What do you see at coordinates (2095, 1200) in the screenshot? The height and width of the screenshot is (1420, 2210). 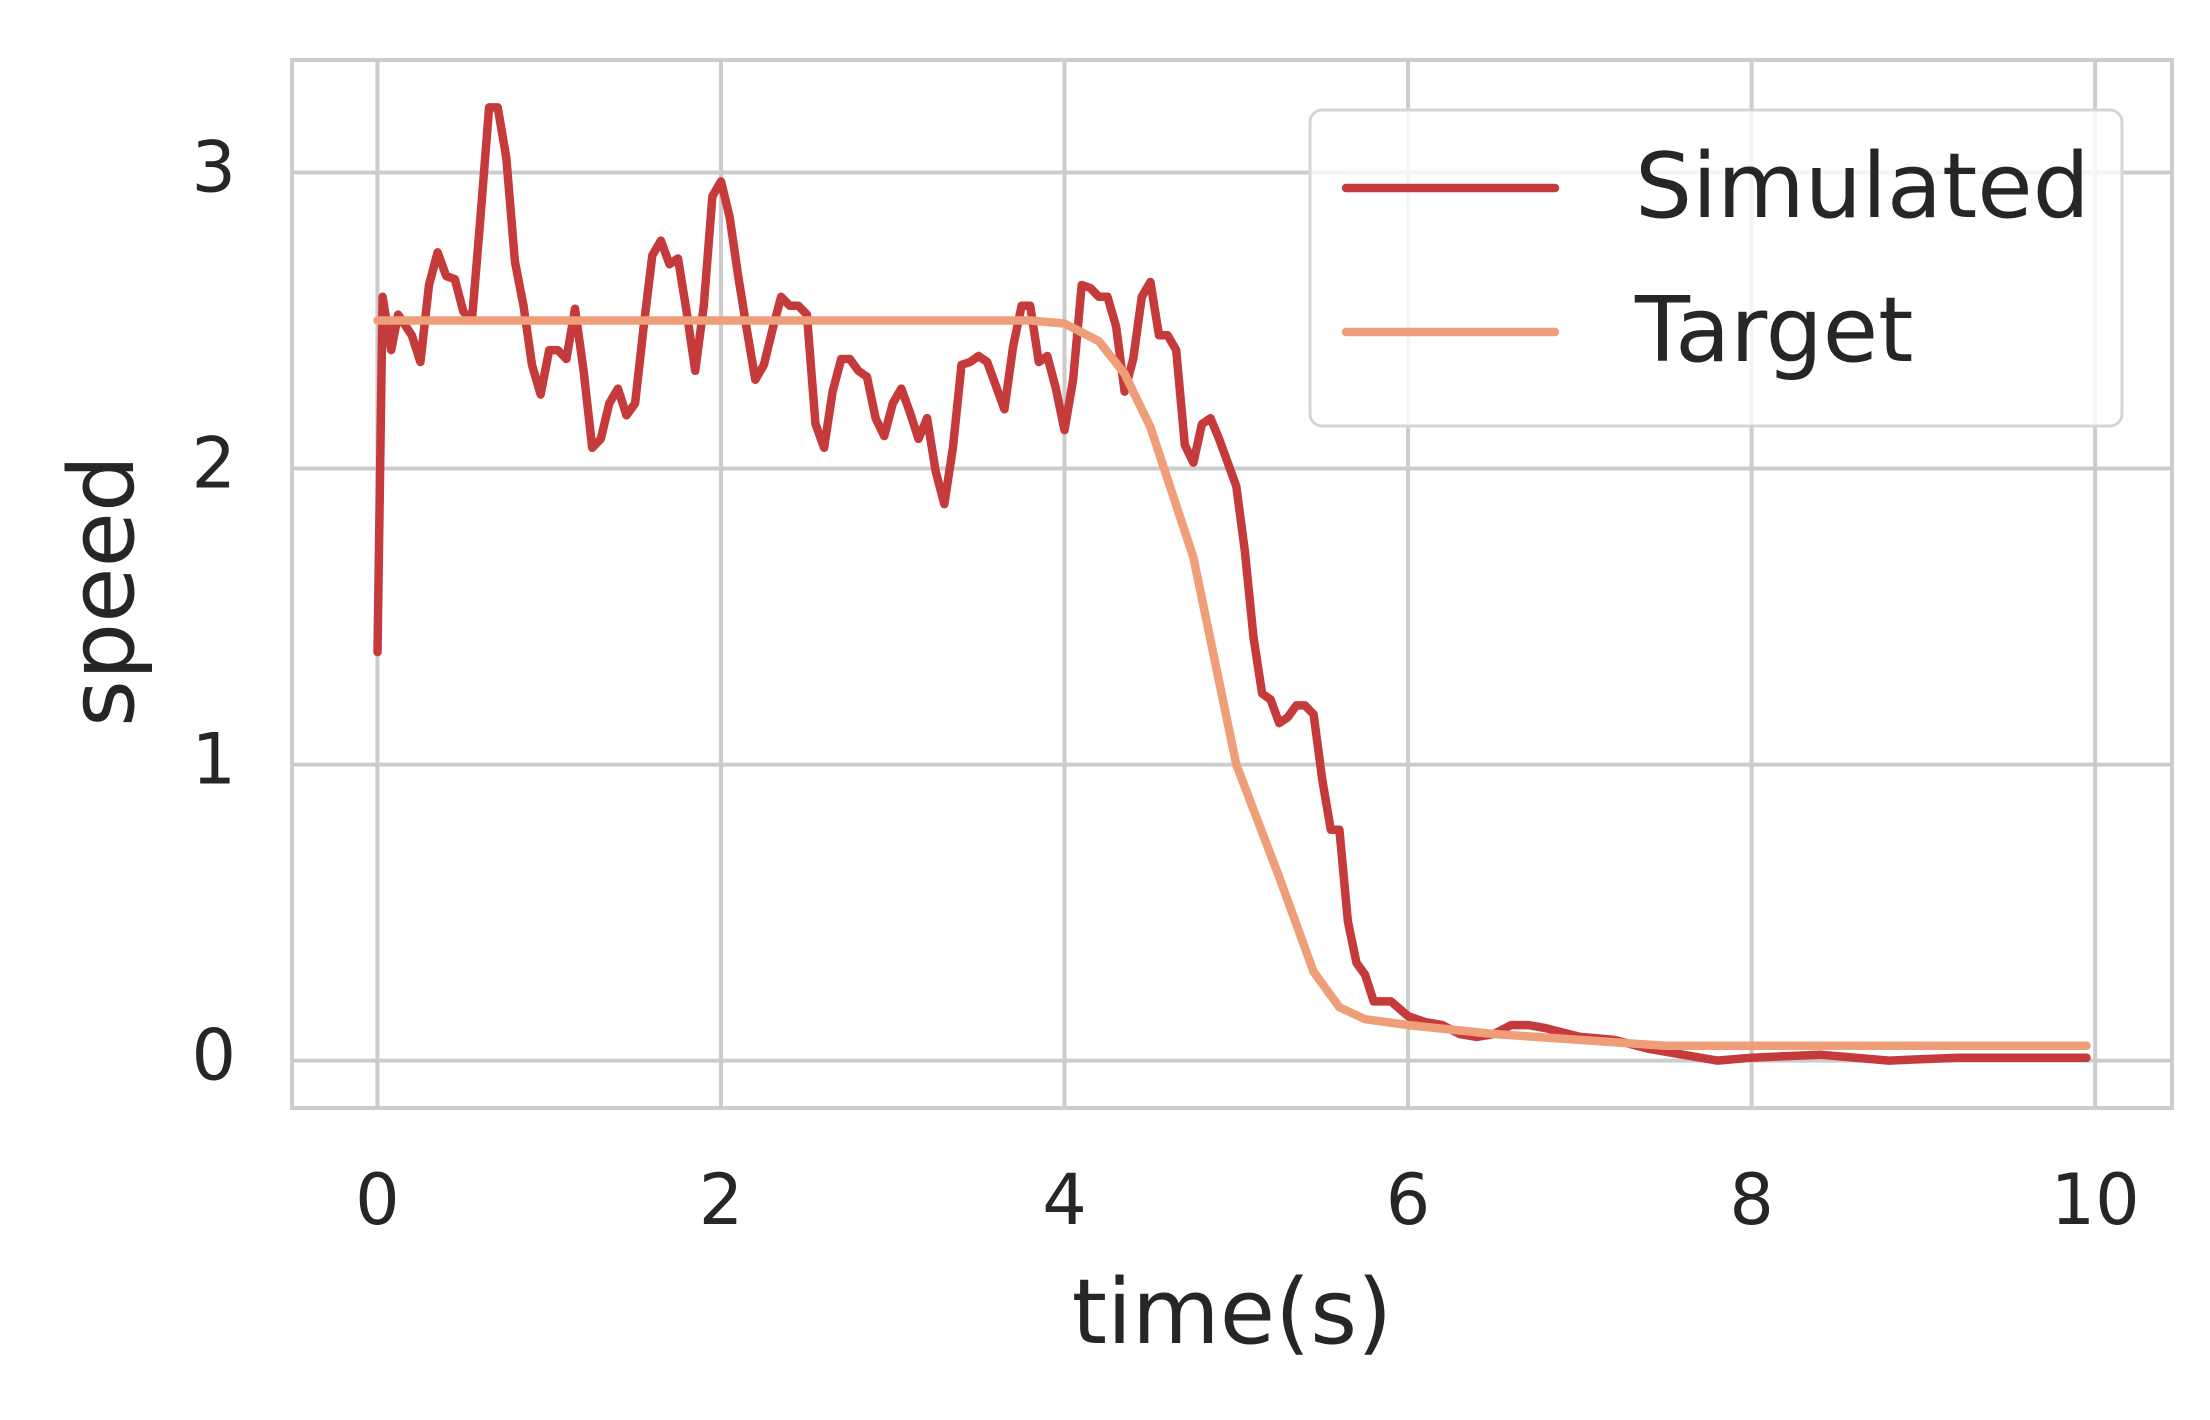 I see `x-tick-label: 10` at bounding box center [2095, 1200].